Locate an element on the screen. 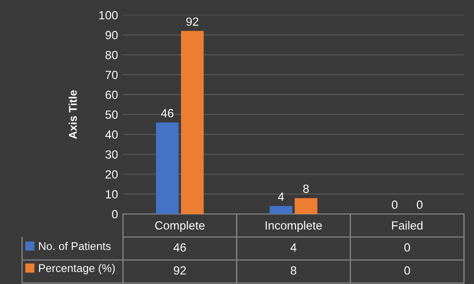 This screenshot has width=474, height=284. legend-label: Percentage (%) is located at coordinates (77, 269).